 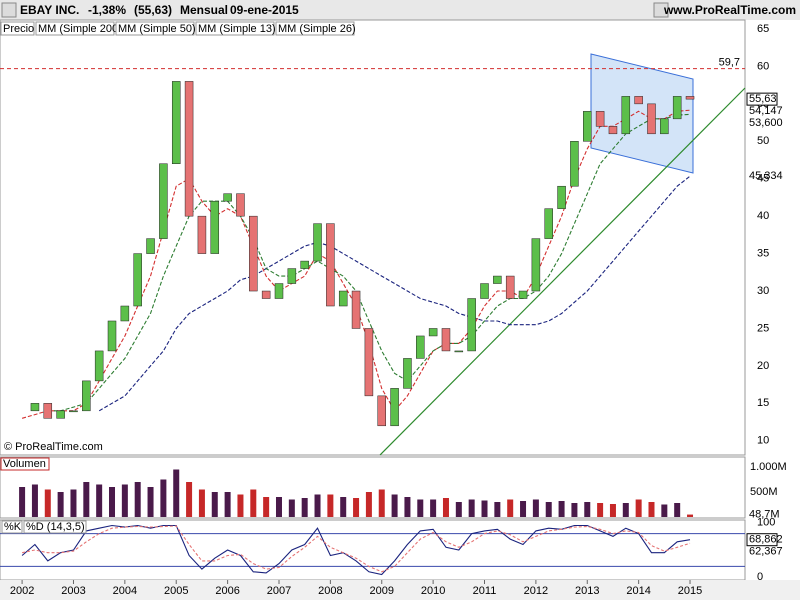 What do you see at coordinates (763, 328) in the screenshot?
I see `y-tick-label: 25` at bounding box center [763, 328].